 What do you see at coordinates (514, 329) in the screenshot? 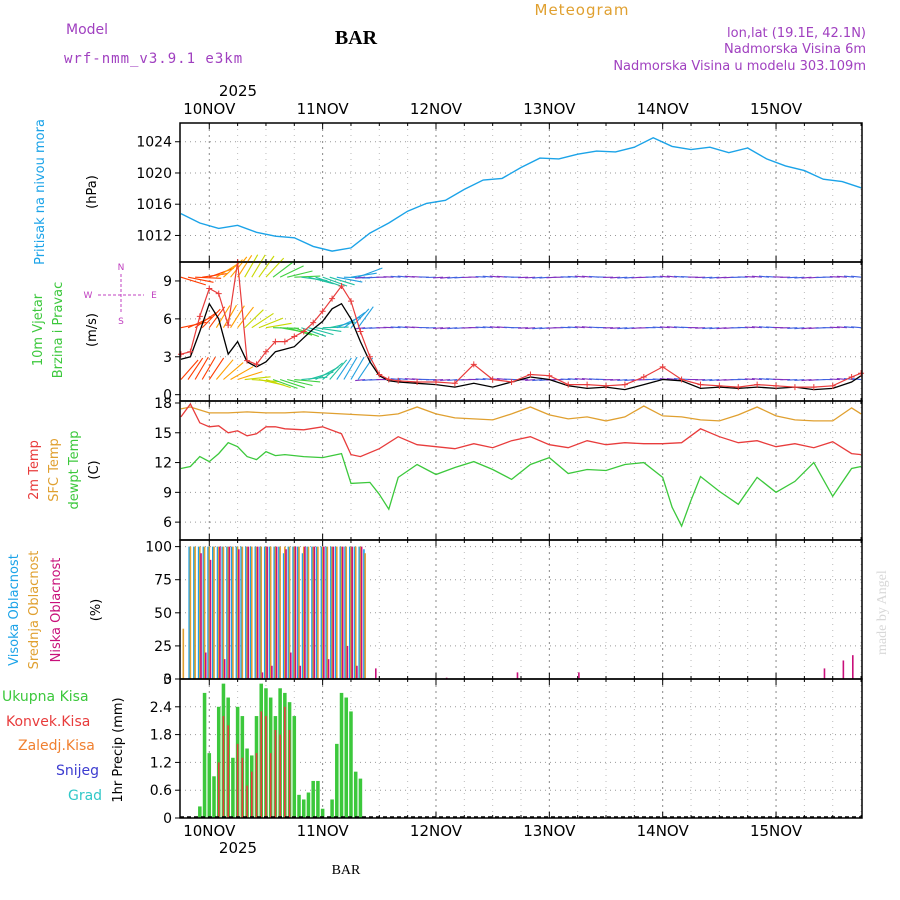
I see `panel-wind: 0 3 6 9` at bounding box center [514, 329].